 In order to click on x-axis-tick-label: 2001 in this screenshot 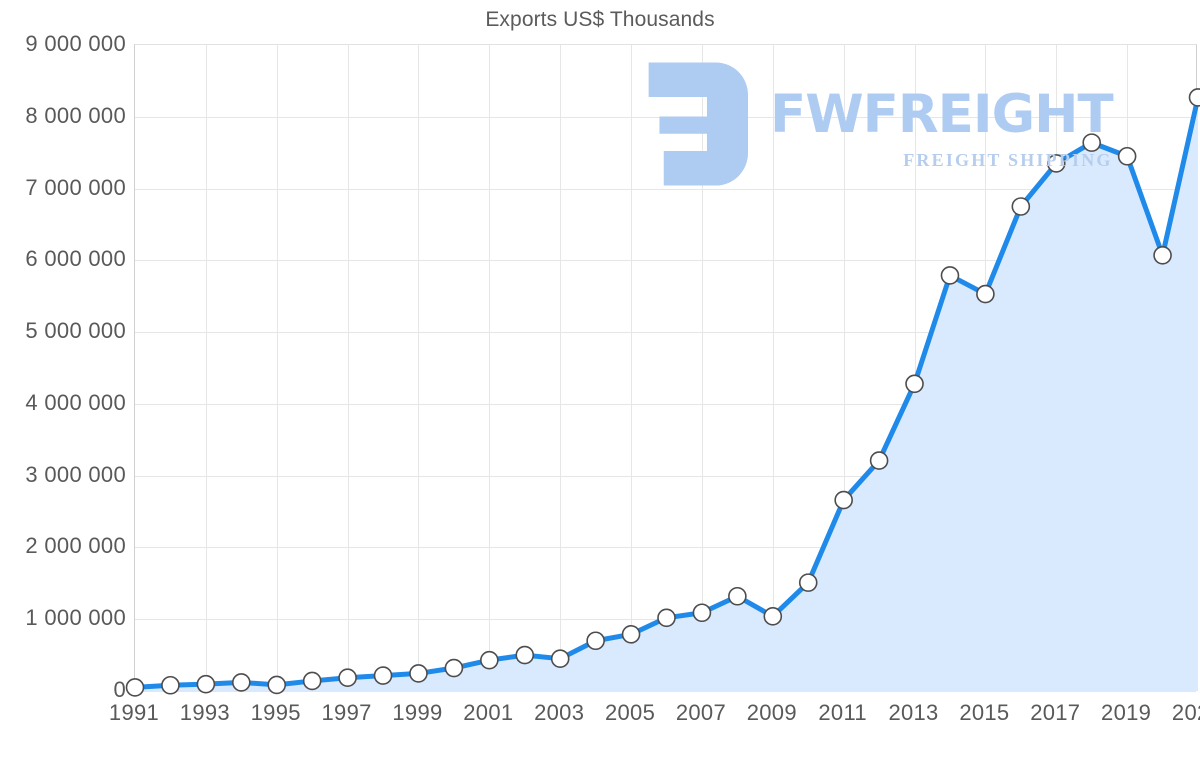, I will do `click(488, 712)`.